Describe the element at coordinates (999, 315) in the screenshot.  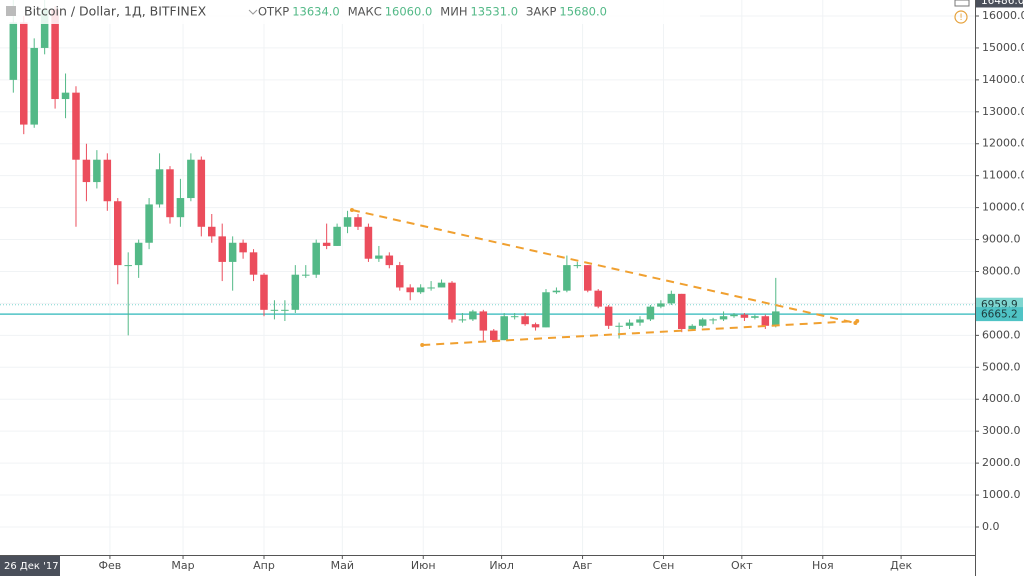
I see `price-label: 6665.2` at that location.